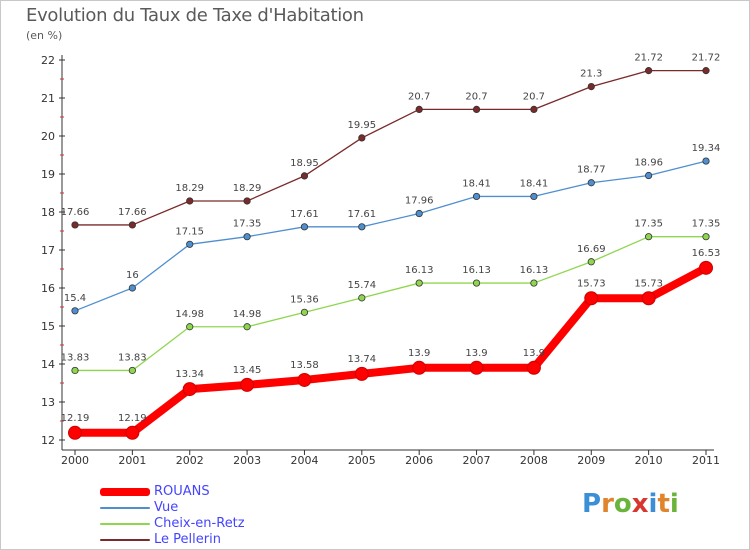 The height and width of the screenshot is (550, 750). Describe the element at coordinates (200, 508) in the screenshot. I see `legend-item: Vue` at that location.